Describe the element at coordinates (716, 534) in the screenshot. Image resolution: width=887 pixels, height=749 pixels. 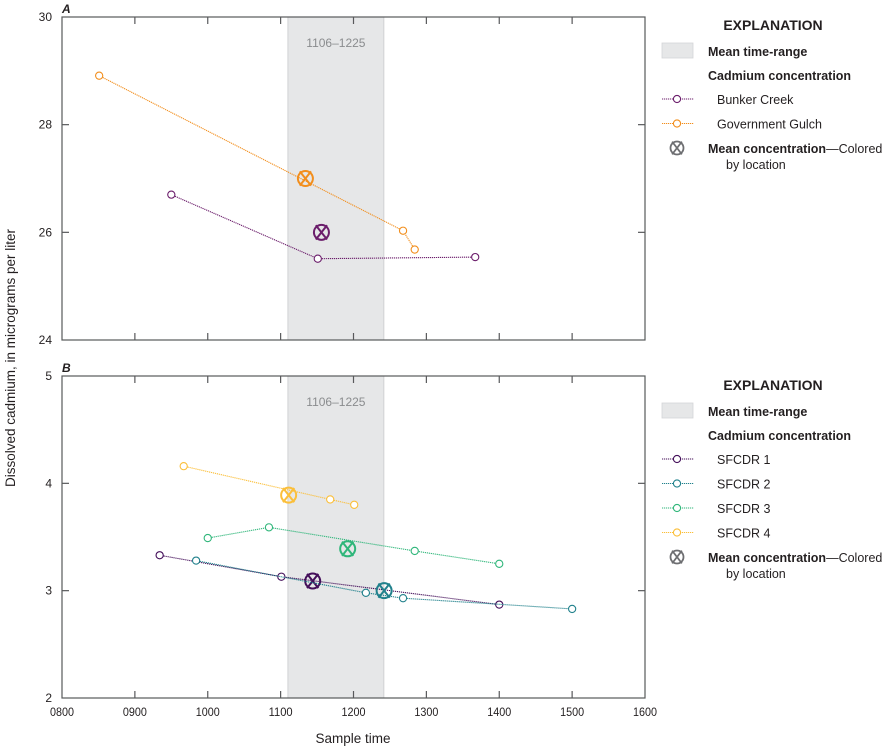
I see `legend-item: SFCDR 4` at that location.